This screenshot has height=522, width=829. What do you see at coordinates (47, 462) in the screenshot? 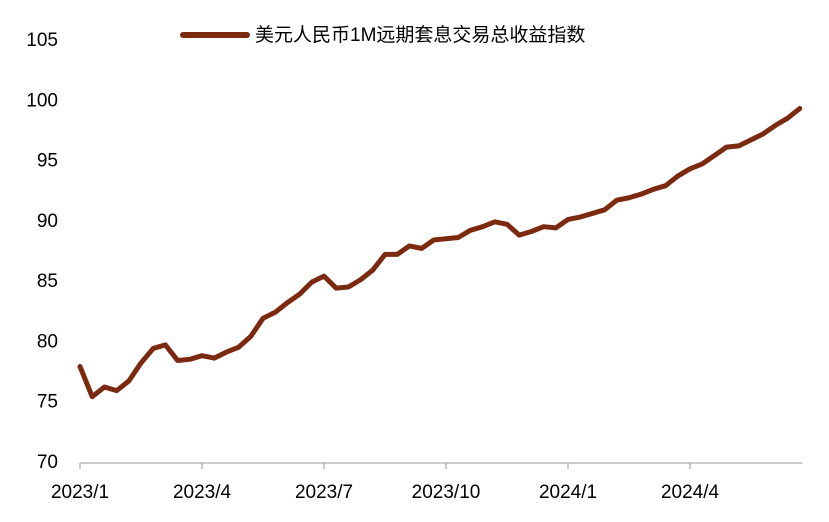
I see `y-tick-label: 70` at bounding box center [47, 462].